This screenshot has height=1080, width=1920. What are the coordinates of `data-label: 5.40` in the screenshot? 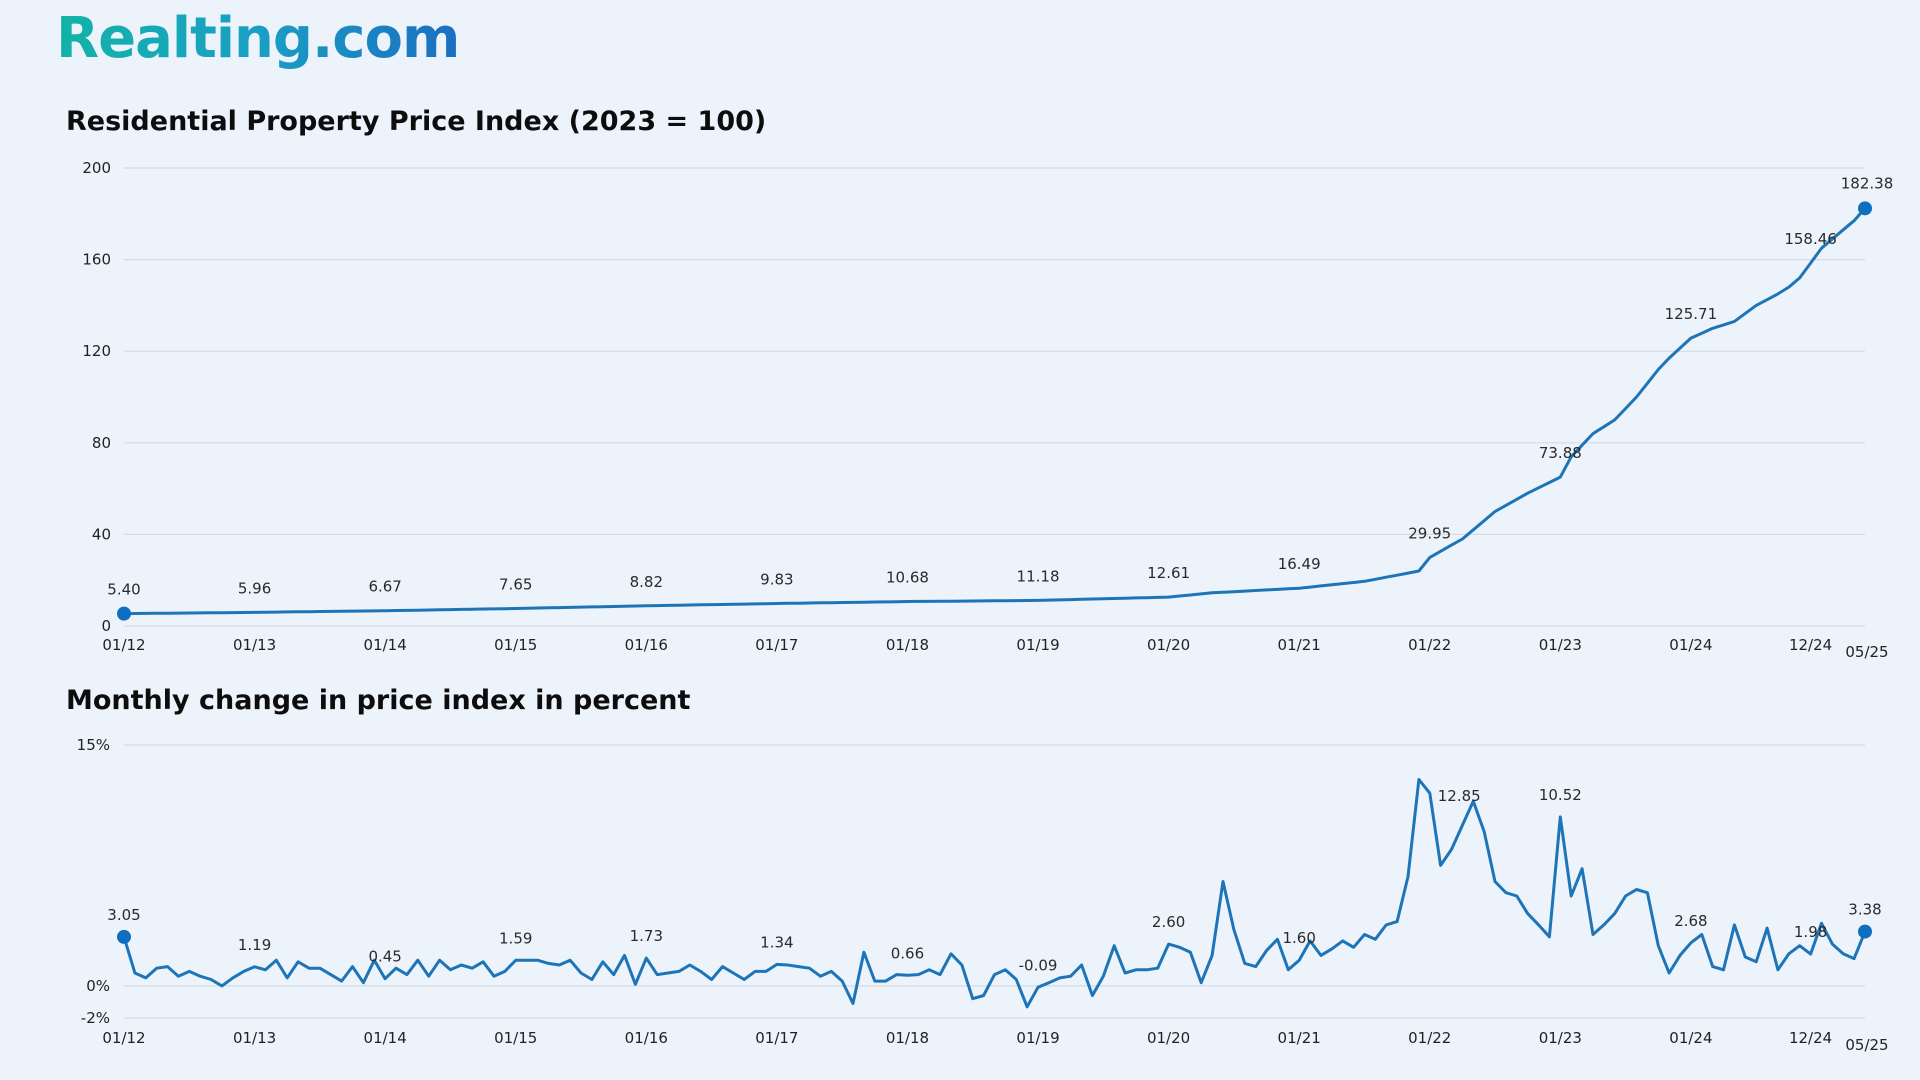 It's located at (123, 590).